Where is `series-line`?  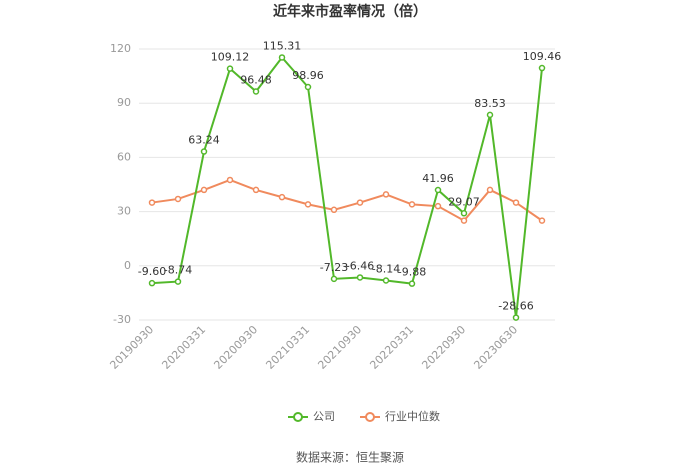
series-line is located at coordinates (347, 200).